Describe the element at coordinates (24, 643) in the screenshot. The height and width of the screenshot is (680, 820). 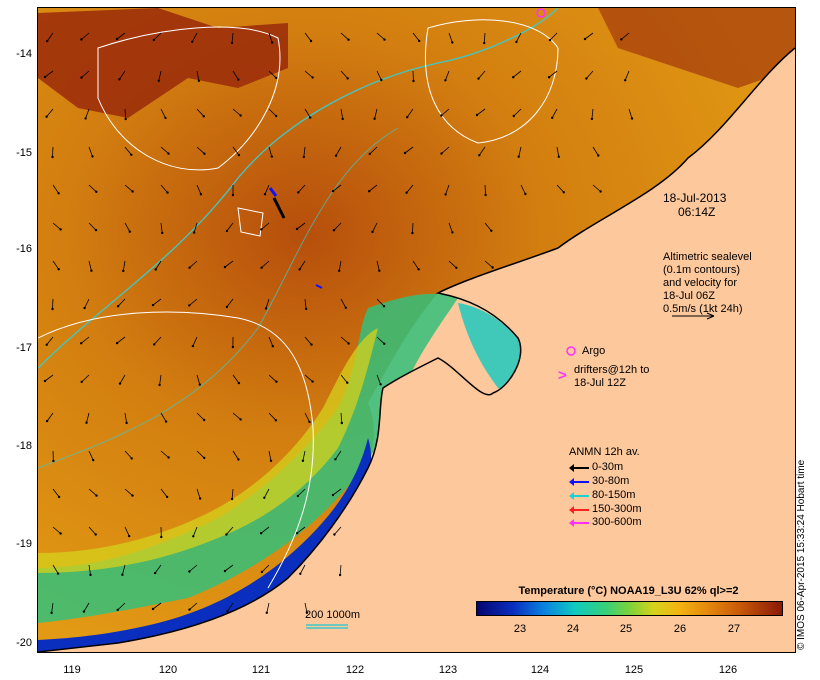
I see `lat-tick-label: -20` at that location.